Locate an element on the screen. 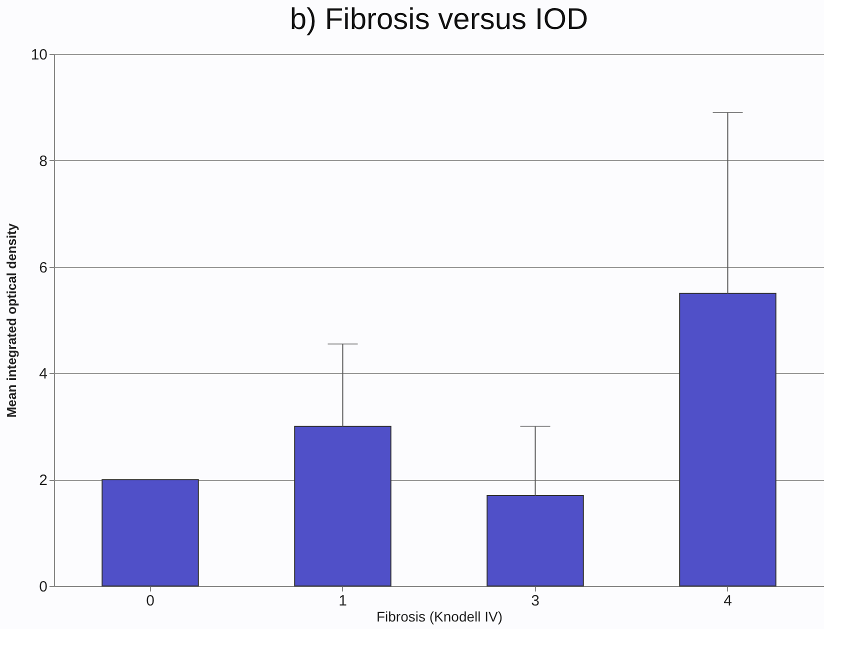 This screenshot has height=671, width=848. y-tick-label: 4 is located at coordinates (43, 374).